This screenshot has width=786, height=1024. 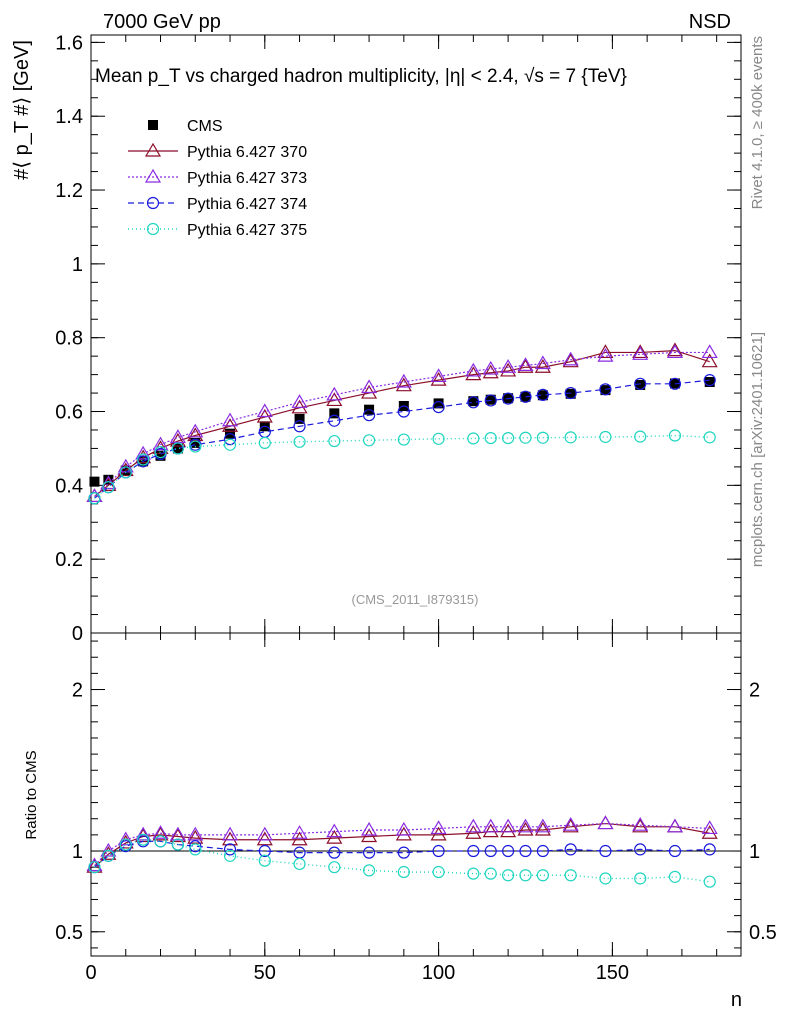 What do you see at coordinates (217, 204) in the screenshot?
I see `legend-item: Pythia 6.427 374` at bounding box center [217, 204].